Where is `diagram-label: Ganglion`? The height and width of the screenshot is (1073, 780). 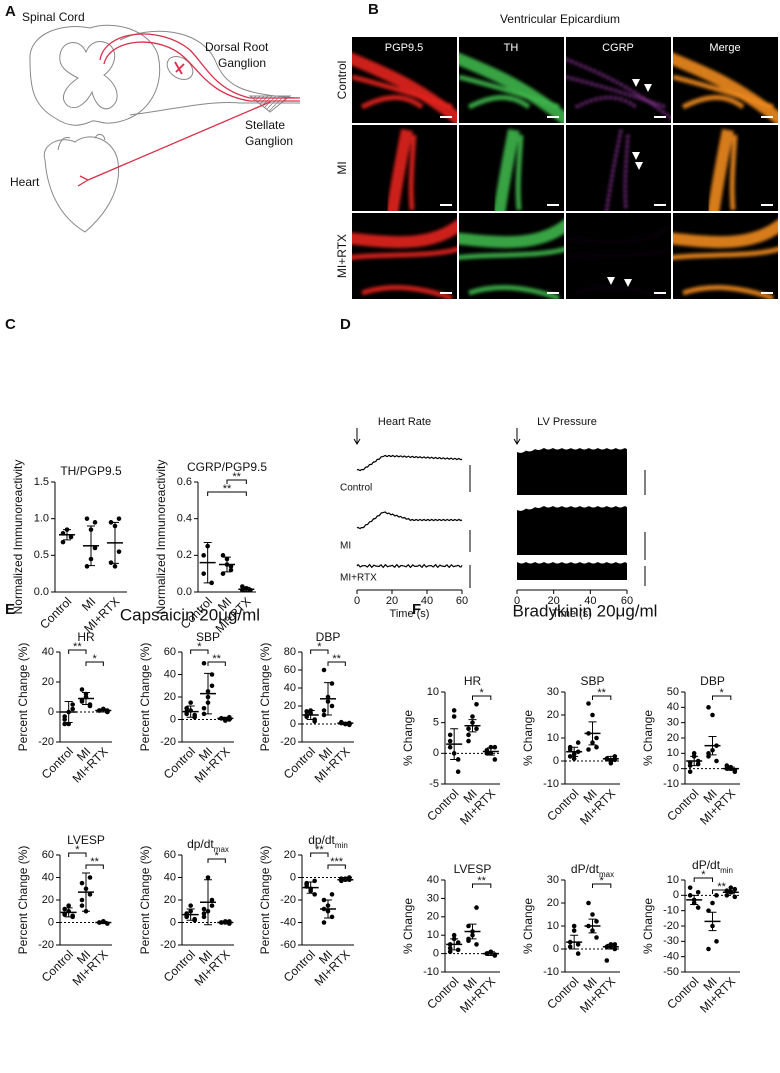
diagram-label: Ganglion is located at coordinates (242, 63).